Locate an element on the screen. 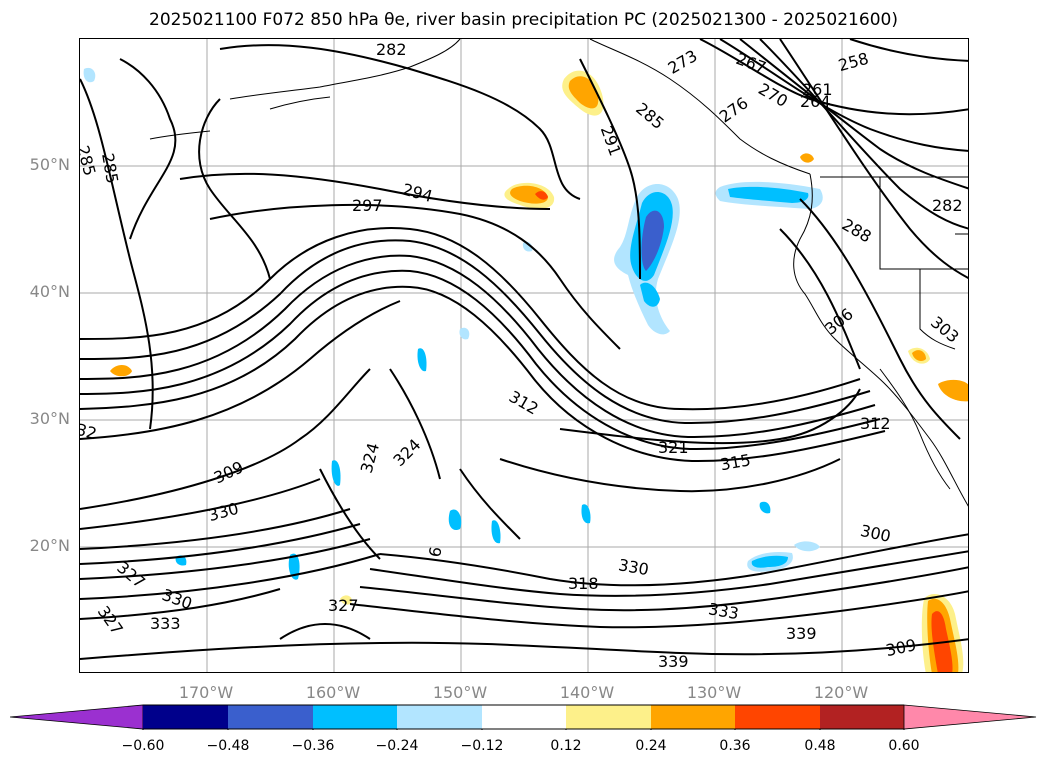 This screenshot has width=1047, height=767. colorbar-tick-label: 0.12 is located at coordinates (566, 746).